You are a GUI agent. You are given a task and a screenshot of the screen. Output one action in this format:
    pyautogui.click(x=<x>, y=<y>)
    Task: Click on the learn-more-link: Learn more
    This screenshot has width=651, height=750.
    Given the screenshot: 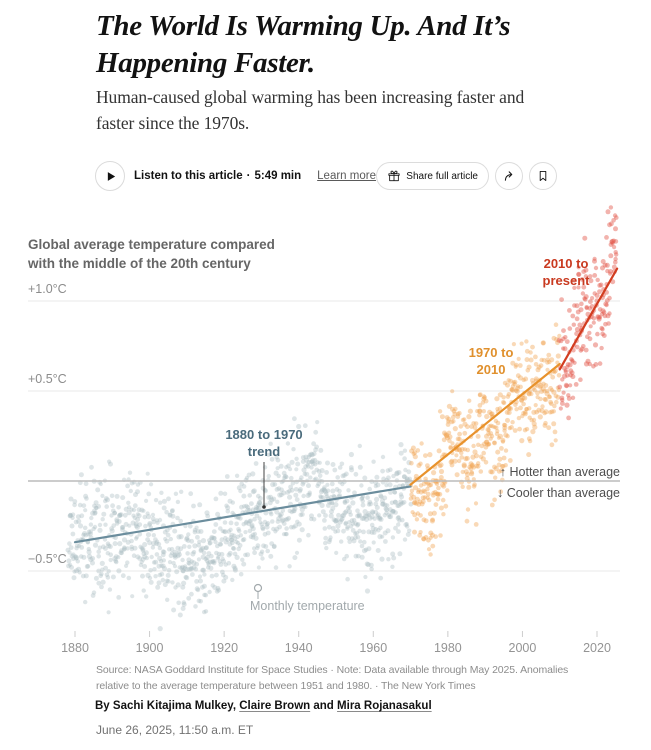 What is the action you would take?
    pyautogui.click(x=346, y=176)
    